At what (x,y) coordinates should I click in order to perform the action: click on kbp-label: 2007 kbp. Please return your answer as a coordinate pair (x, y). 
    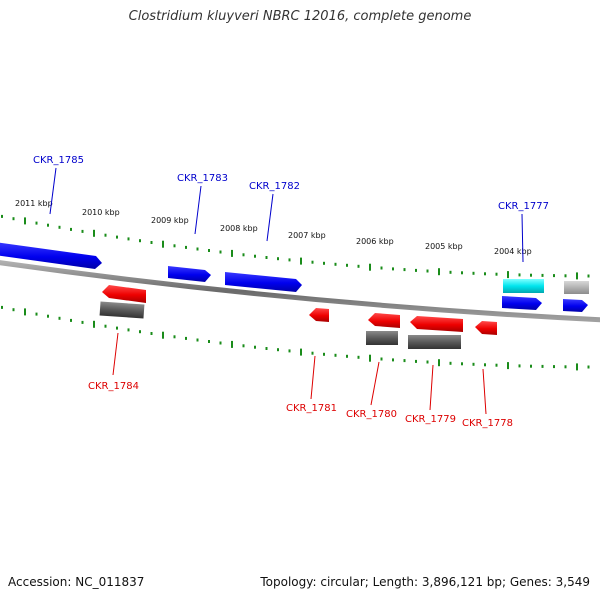
    Looking at the image, I should click on (307, 235).